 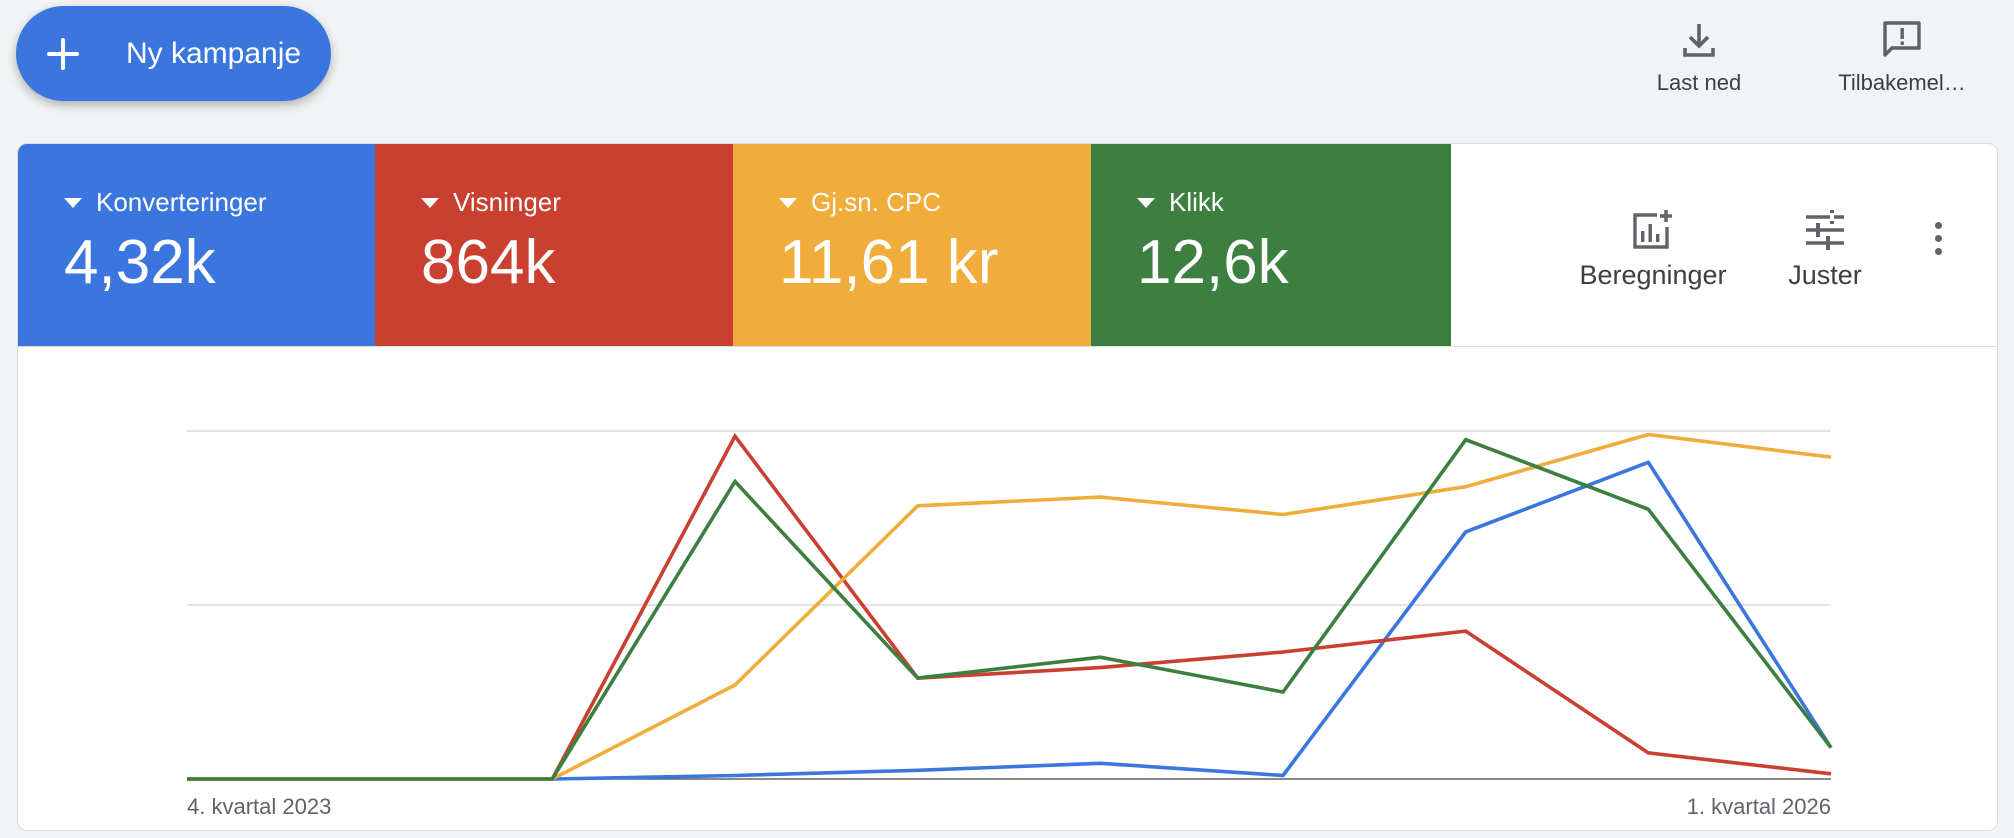 What do you see at coordinates (1653, 230) in the screenshot?
I see `add-chart-icon` at bounding box center [1653, 230].